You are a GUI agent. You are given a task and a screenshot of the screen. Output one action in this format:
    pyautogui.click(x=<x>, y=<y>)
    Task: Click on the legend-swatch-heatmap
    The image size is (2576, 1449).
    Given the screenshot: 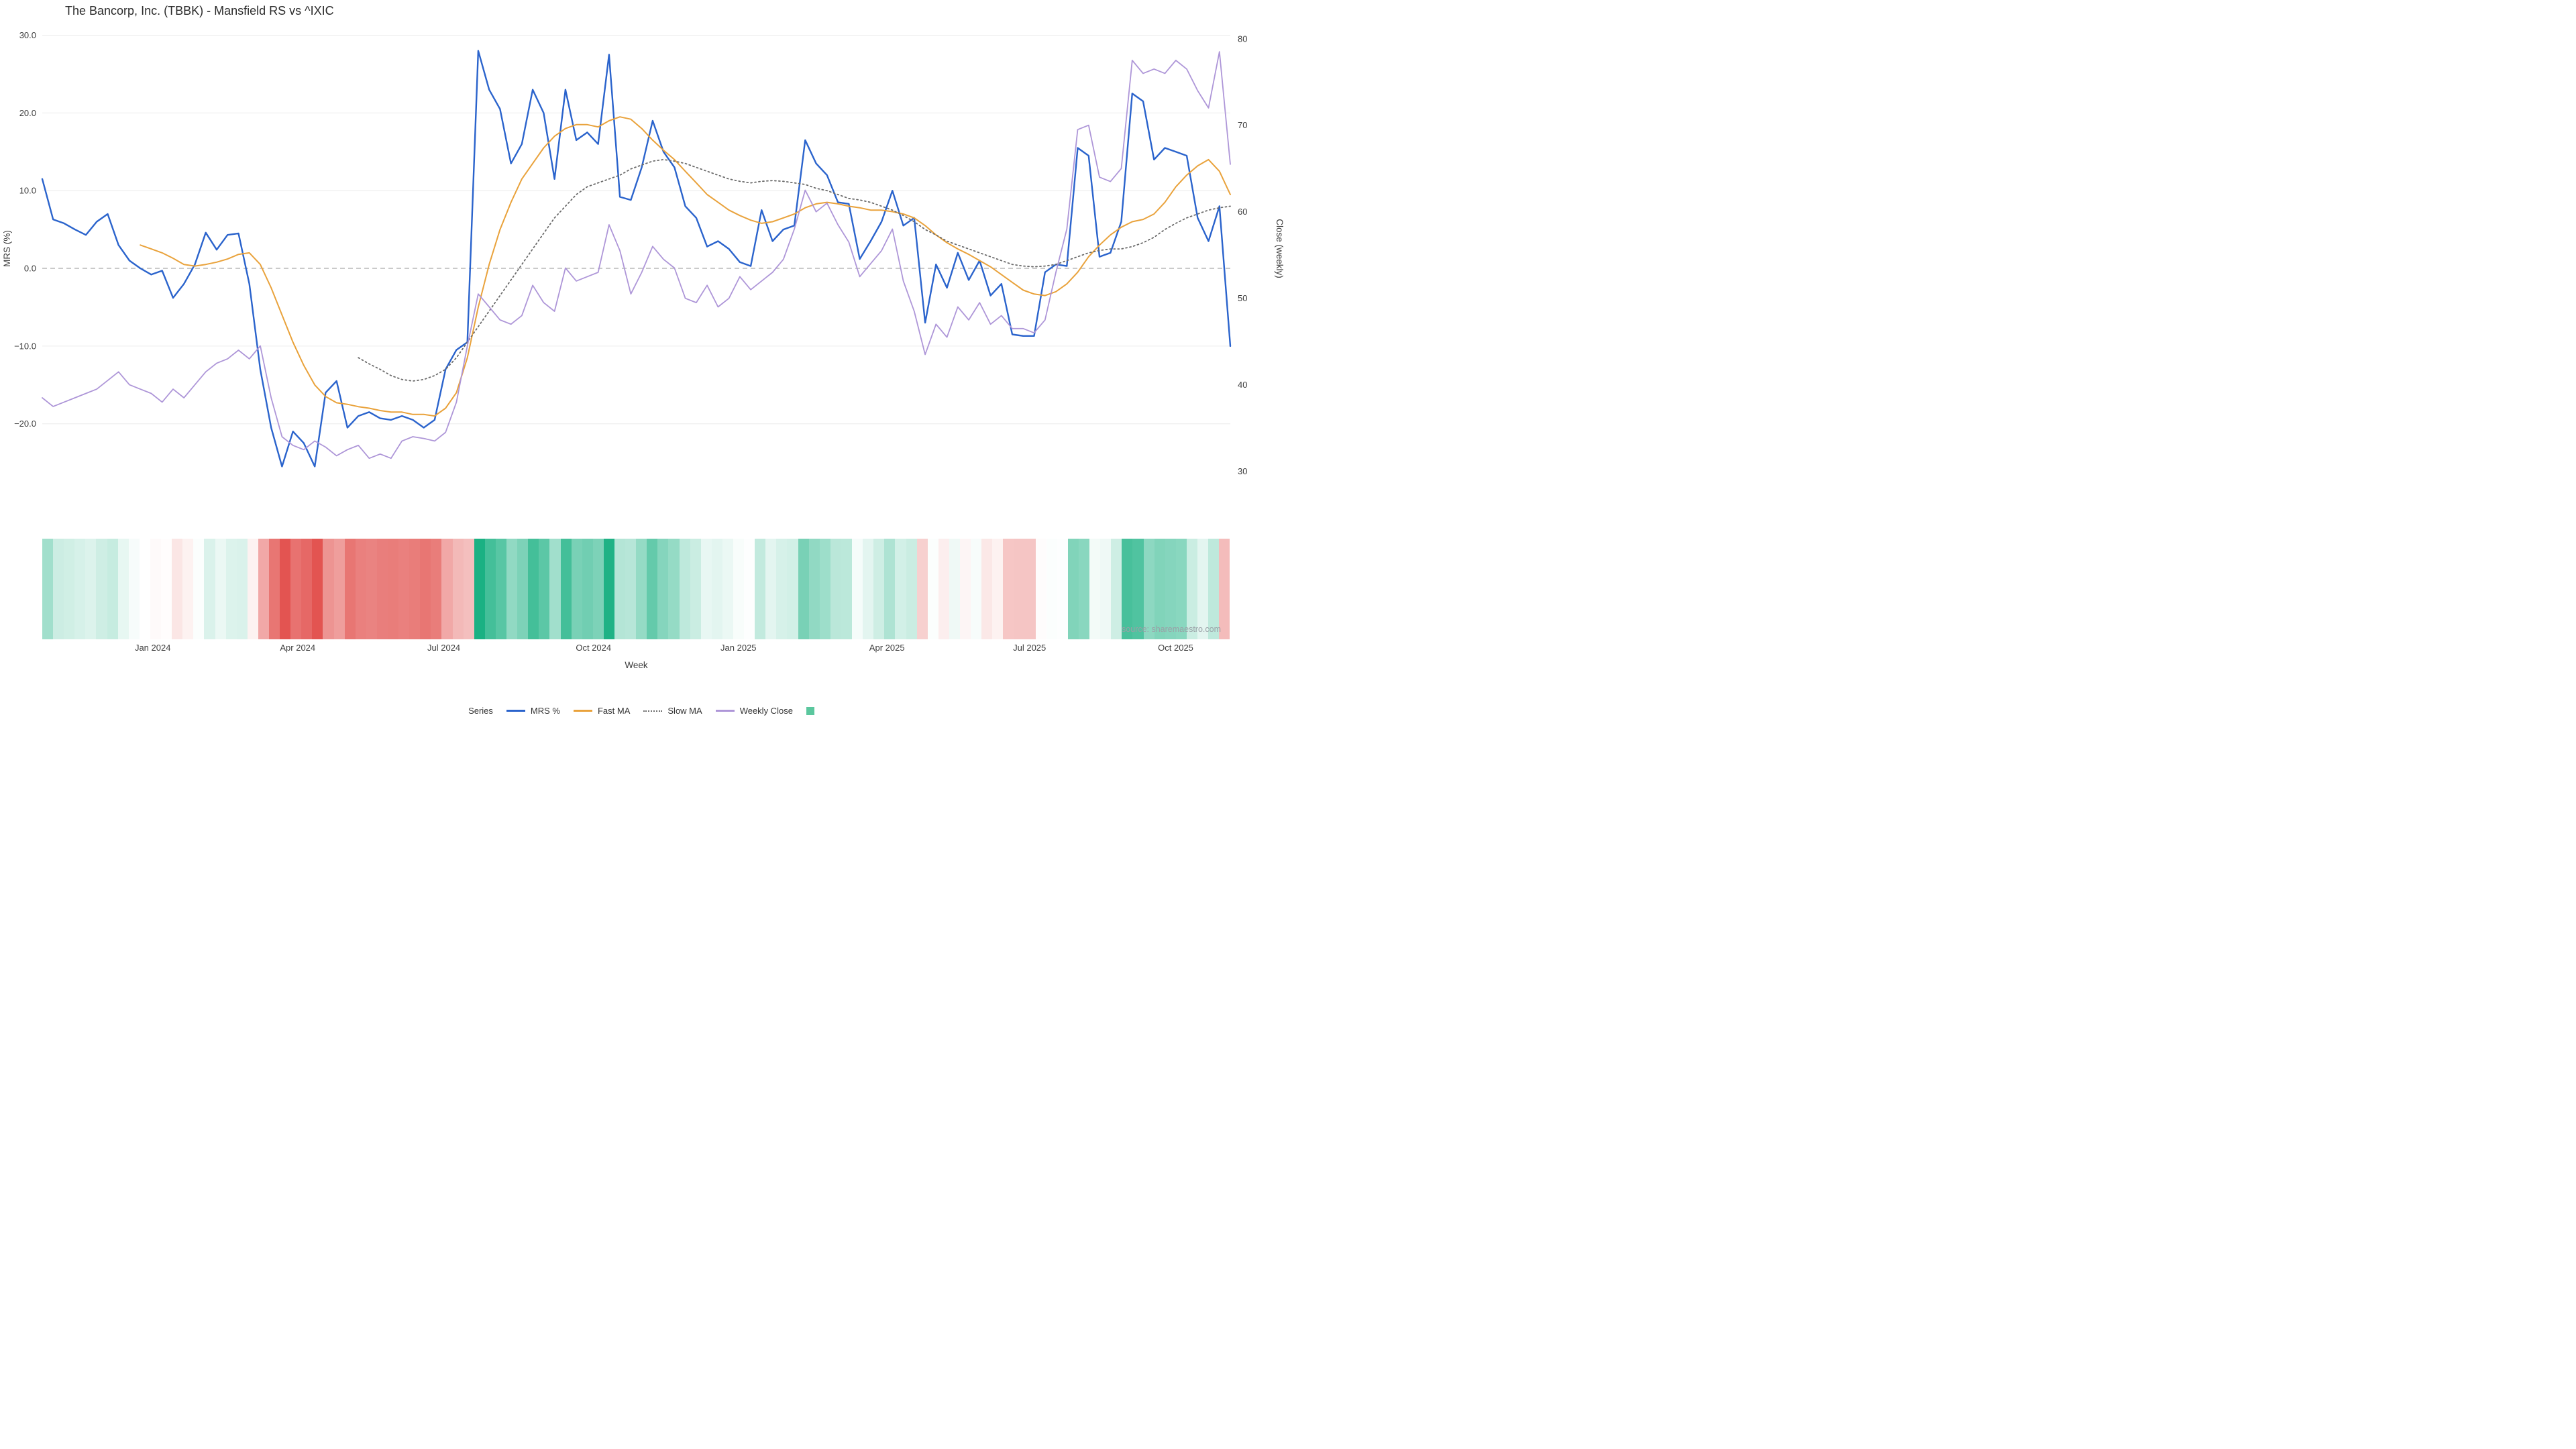 What is the action you would take?
    pyautogui.click(x=810, y=710)
    